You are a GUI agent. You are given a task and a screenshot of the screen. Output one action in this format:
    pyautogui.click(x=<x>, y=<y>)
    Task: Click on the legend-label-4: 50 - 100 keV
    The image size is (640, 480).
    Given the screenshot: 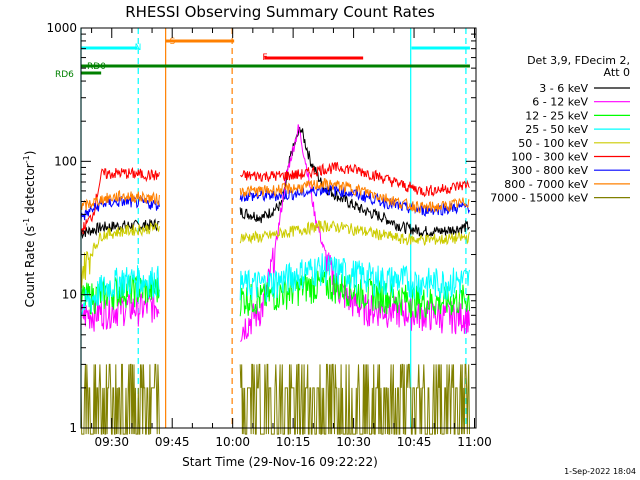 What is the action you would take?
    pyautogui.click(x=553, y=143)
    